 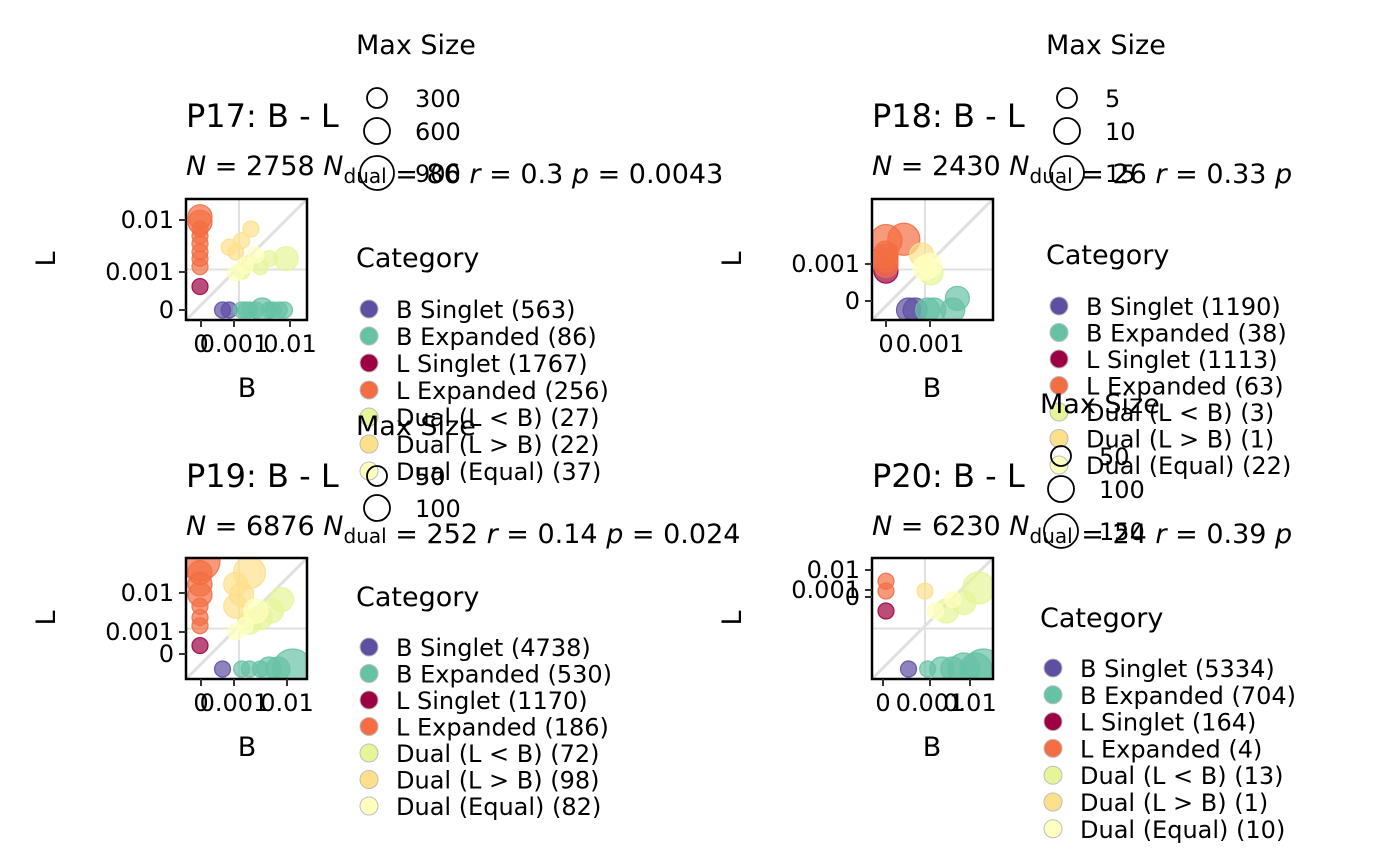 What do you see at coordinates (1177, 669) in the screenshot?
I see `legend-label: B Singlet (5334)` at bounding box center [1177, 669].